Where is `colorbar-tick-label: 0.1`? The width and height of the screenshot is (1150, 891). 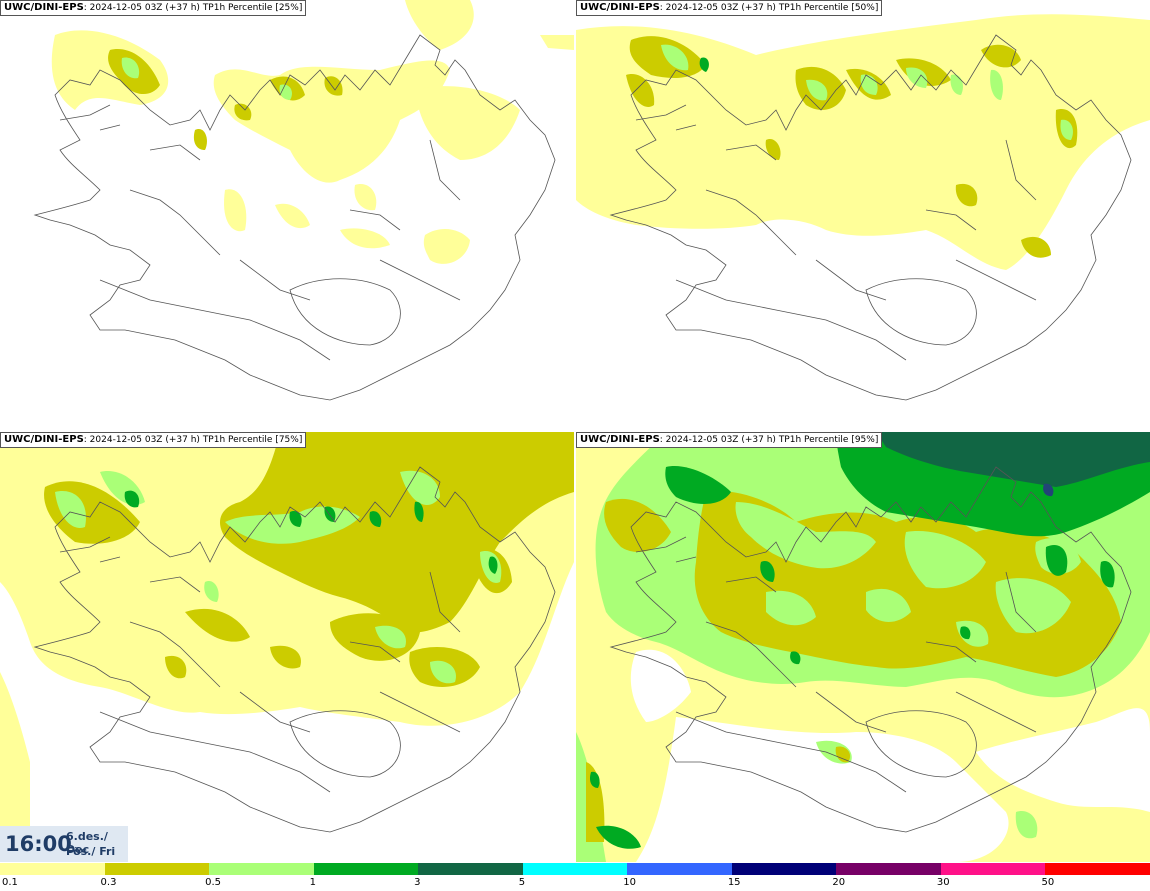
colorbar-tick-label: 0.1 is located at coordinates (10, 882).